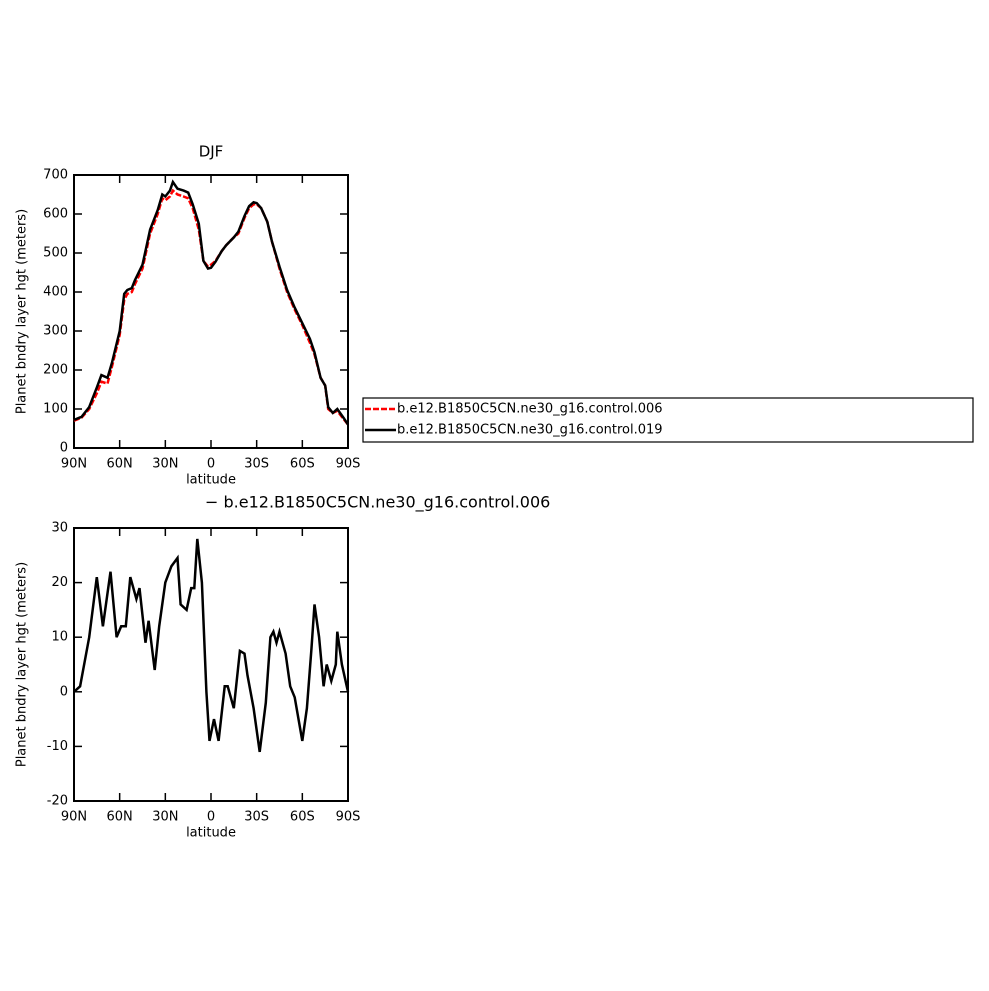 Image resolution: width=989 pixels, height=991 pixels. What do you see at coordinates (55, 331) in the screenshot?
I see `y-tick-label: 300` at bounding box center [55, 331].